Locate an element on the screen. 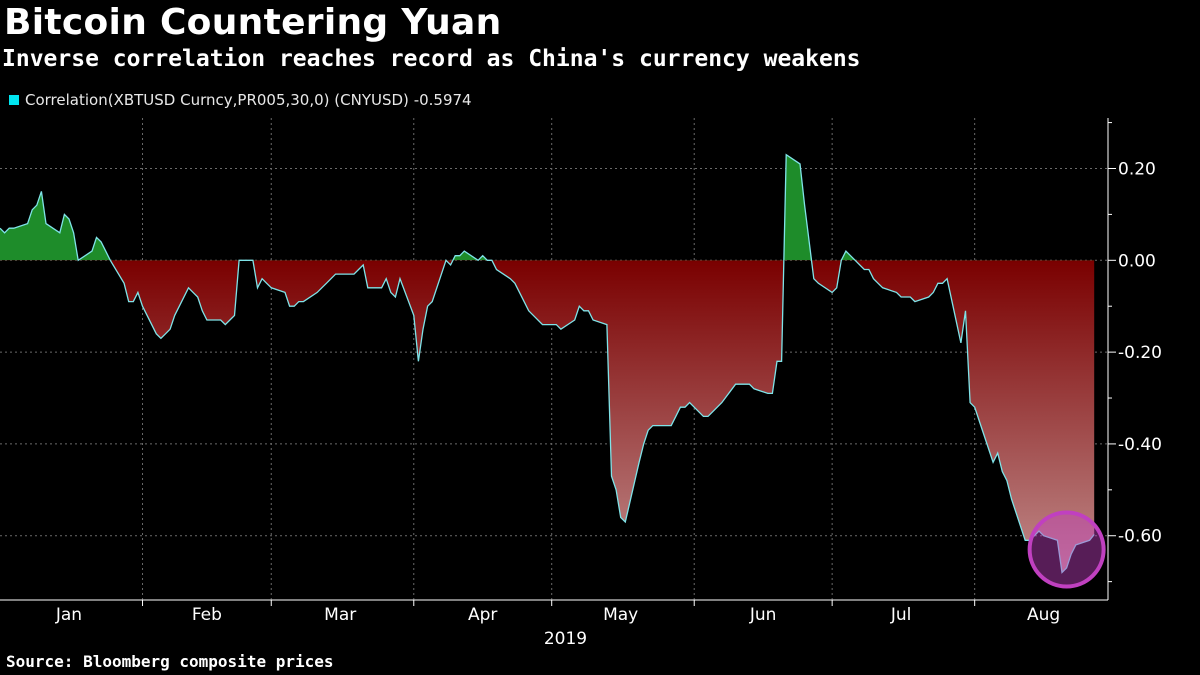 This screenshot has height=675, width=1200. x-tick-label: Jul is located at coordinates (901, 615).